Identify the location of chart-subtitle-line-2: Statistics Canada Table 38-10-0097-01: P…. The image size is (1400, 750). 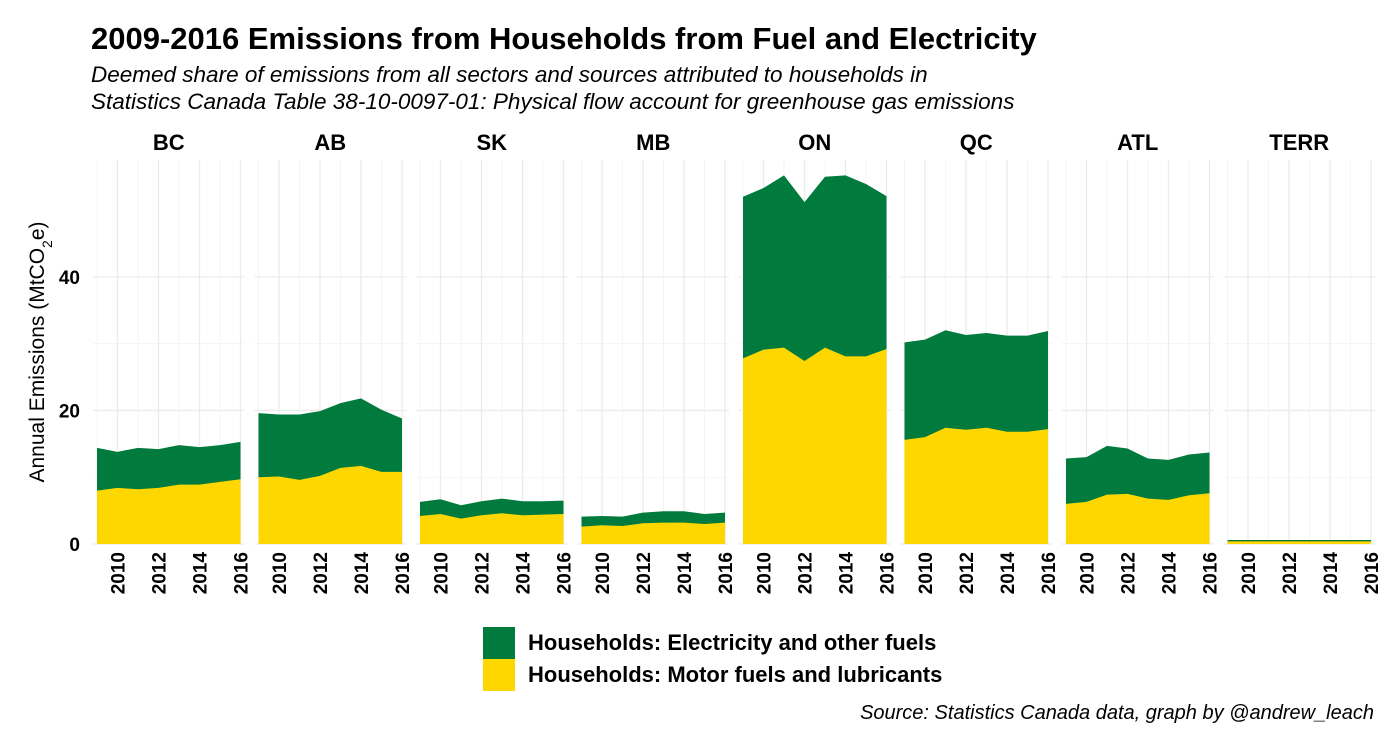
(553, 101).